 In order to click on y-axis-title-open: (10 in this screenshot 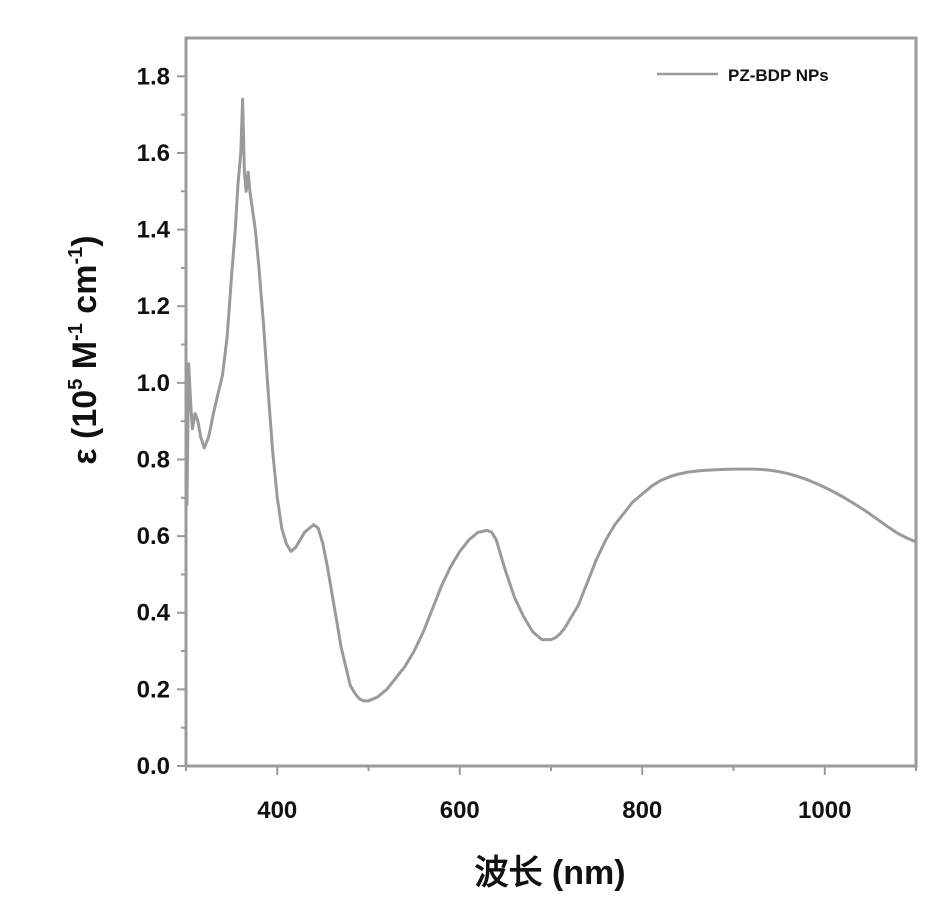, I will do `click(85, 419)`.